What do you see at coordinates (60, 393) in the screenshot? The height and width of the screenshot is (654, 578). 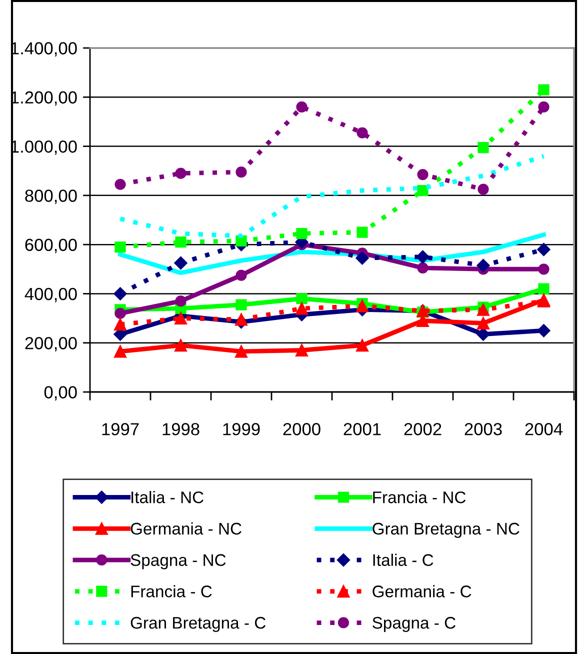 I see `y-tick-label: 0,00` at bounding box center [60, 393].